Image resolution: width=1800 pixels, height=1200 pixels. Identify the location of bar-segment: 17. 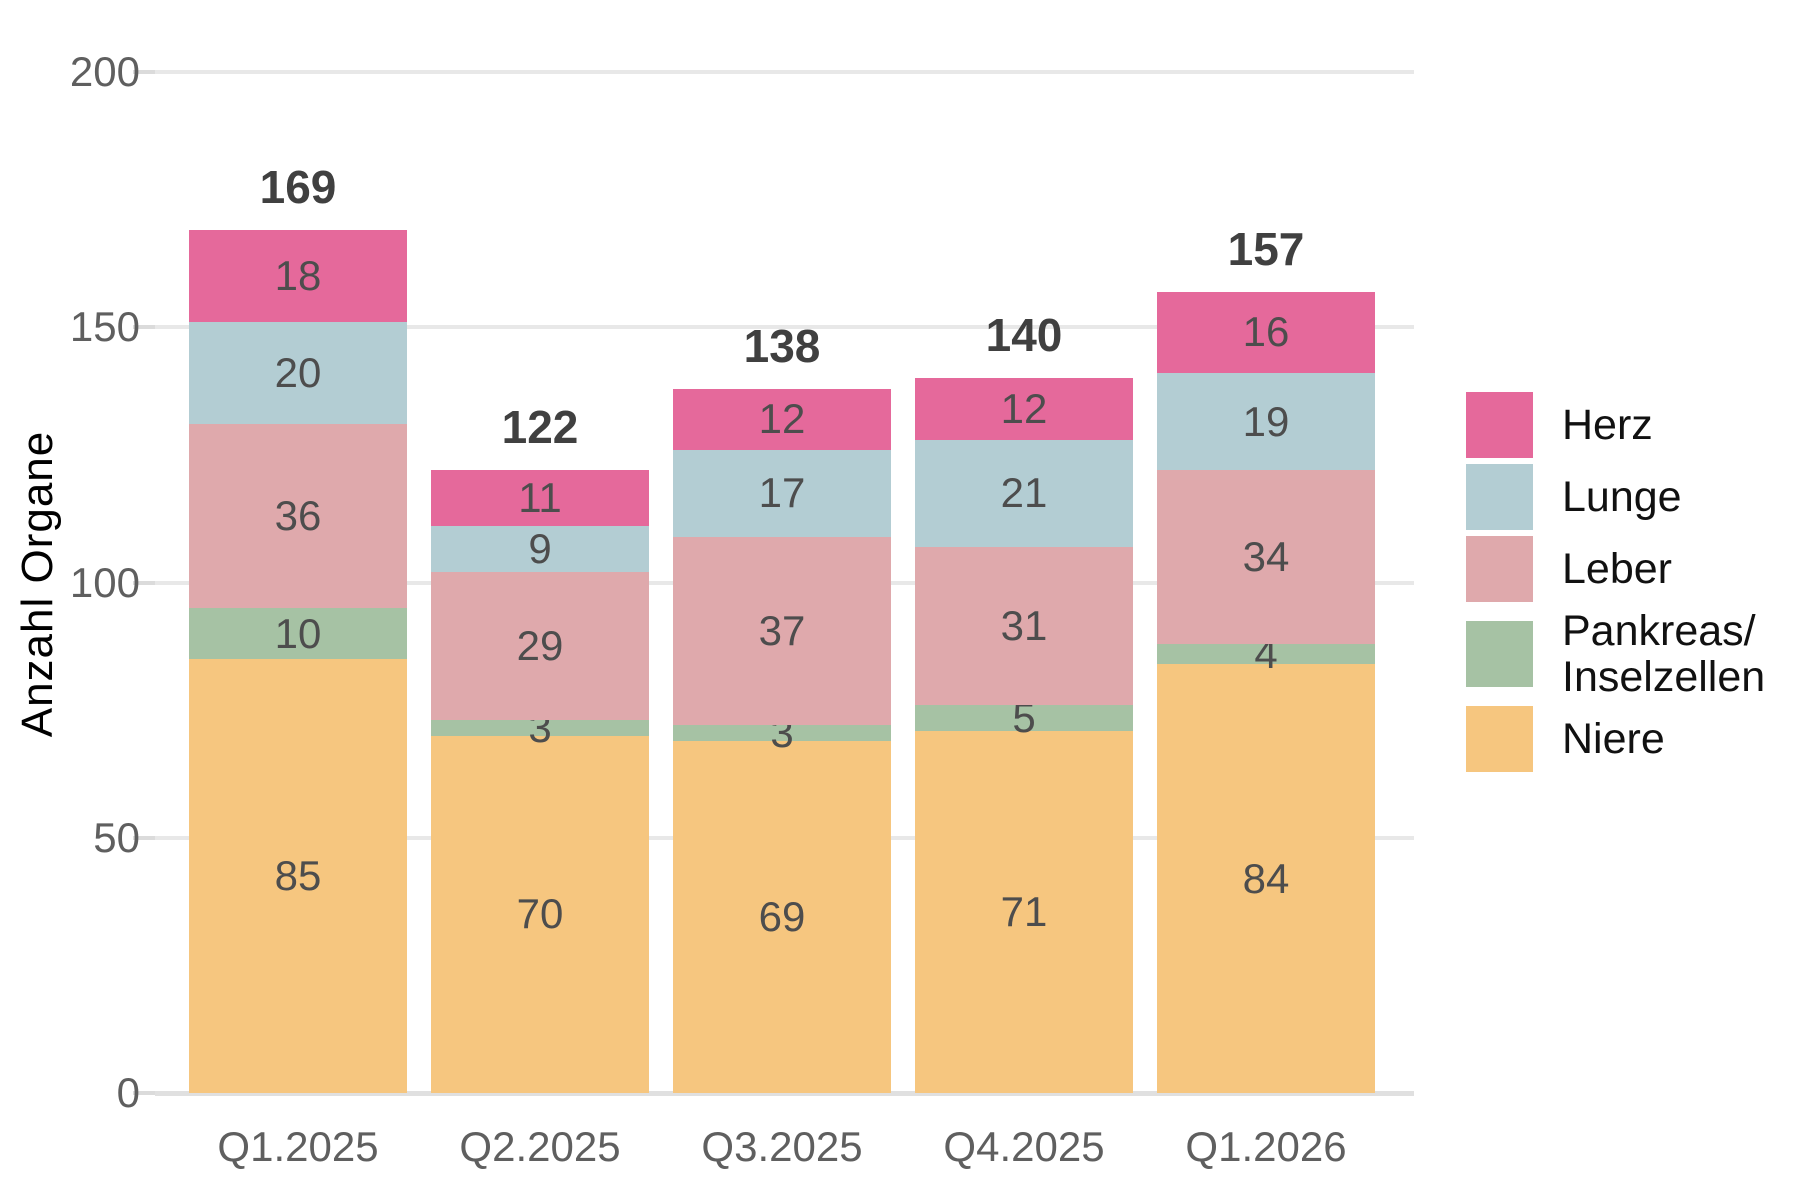
(782, 493).